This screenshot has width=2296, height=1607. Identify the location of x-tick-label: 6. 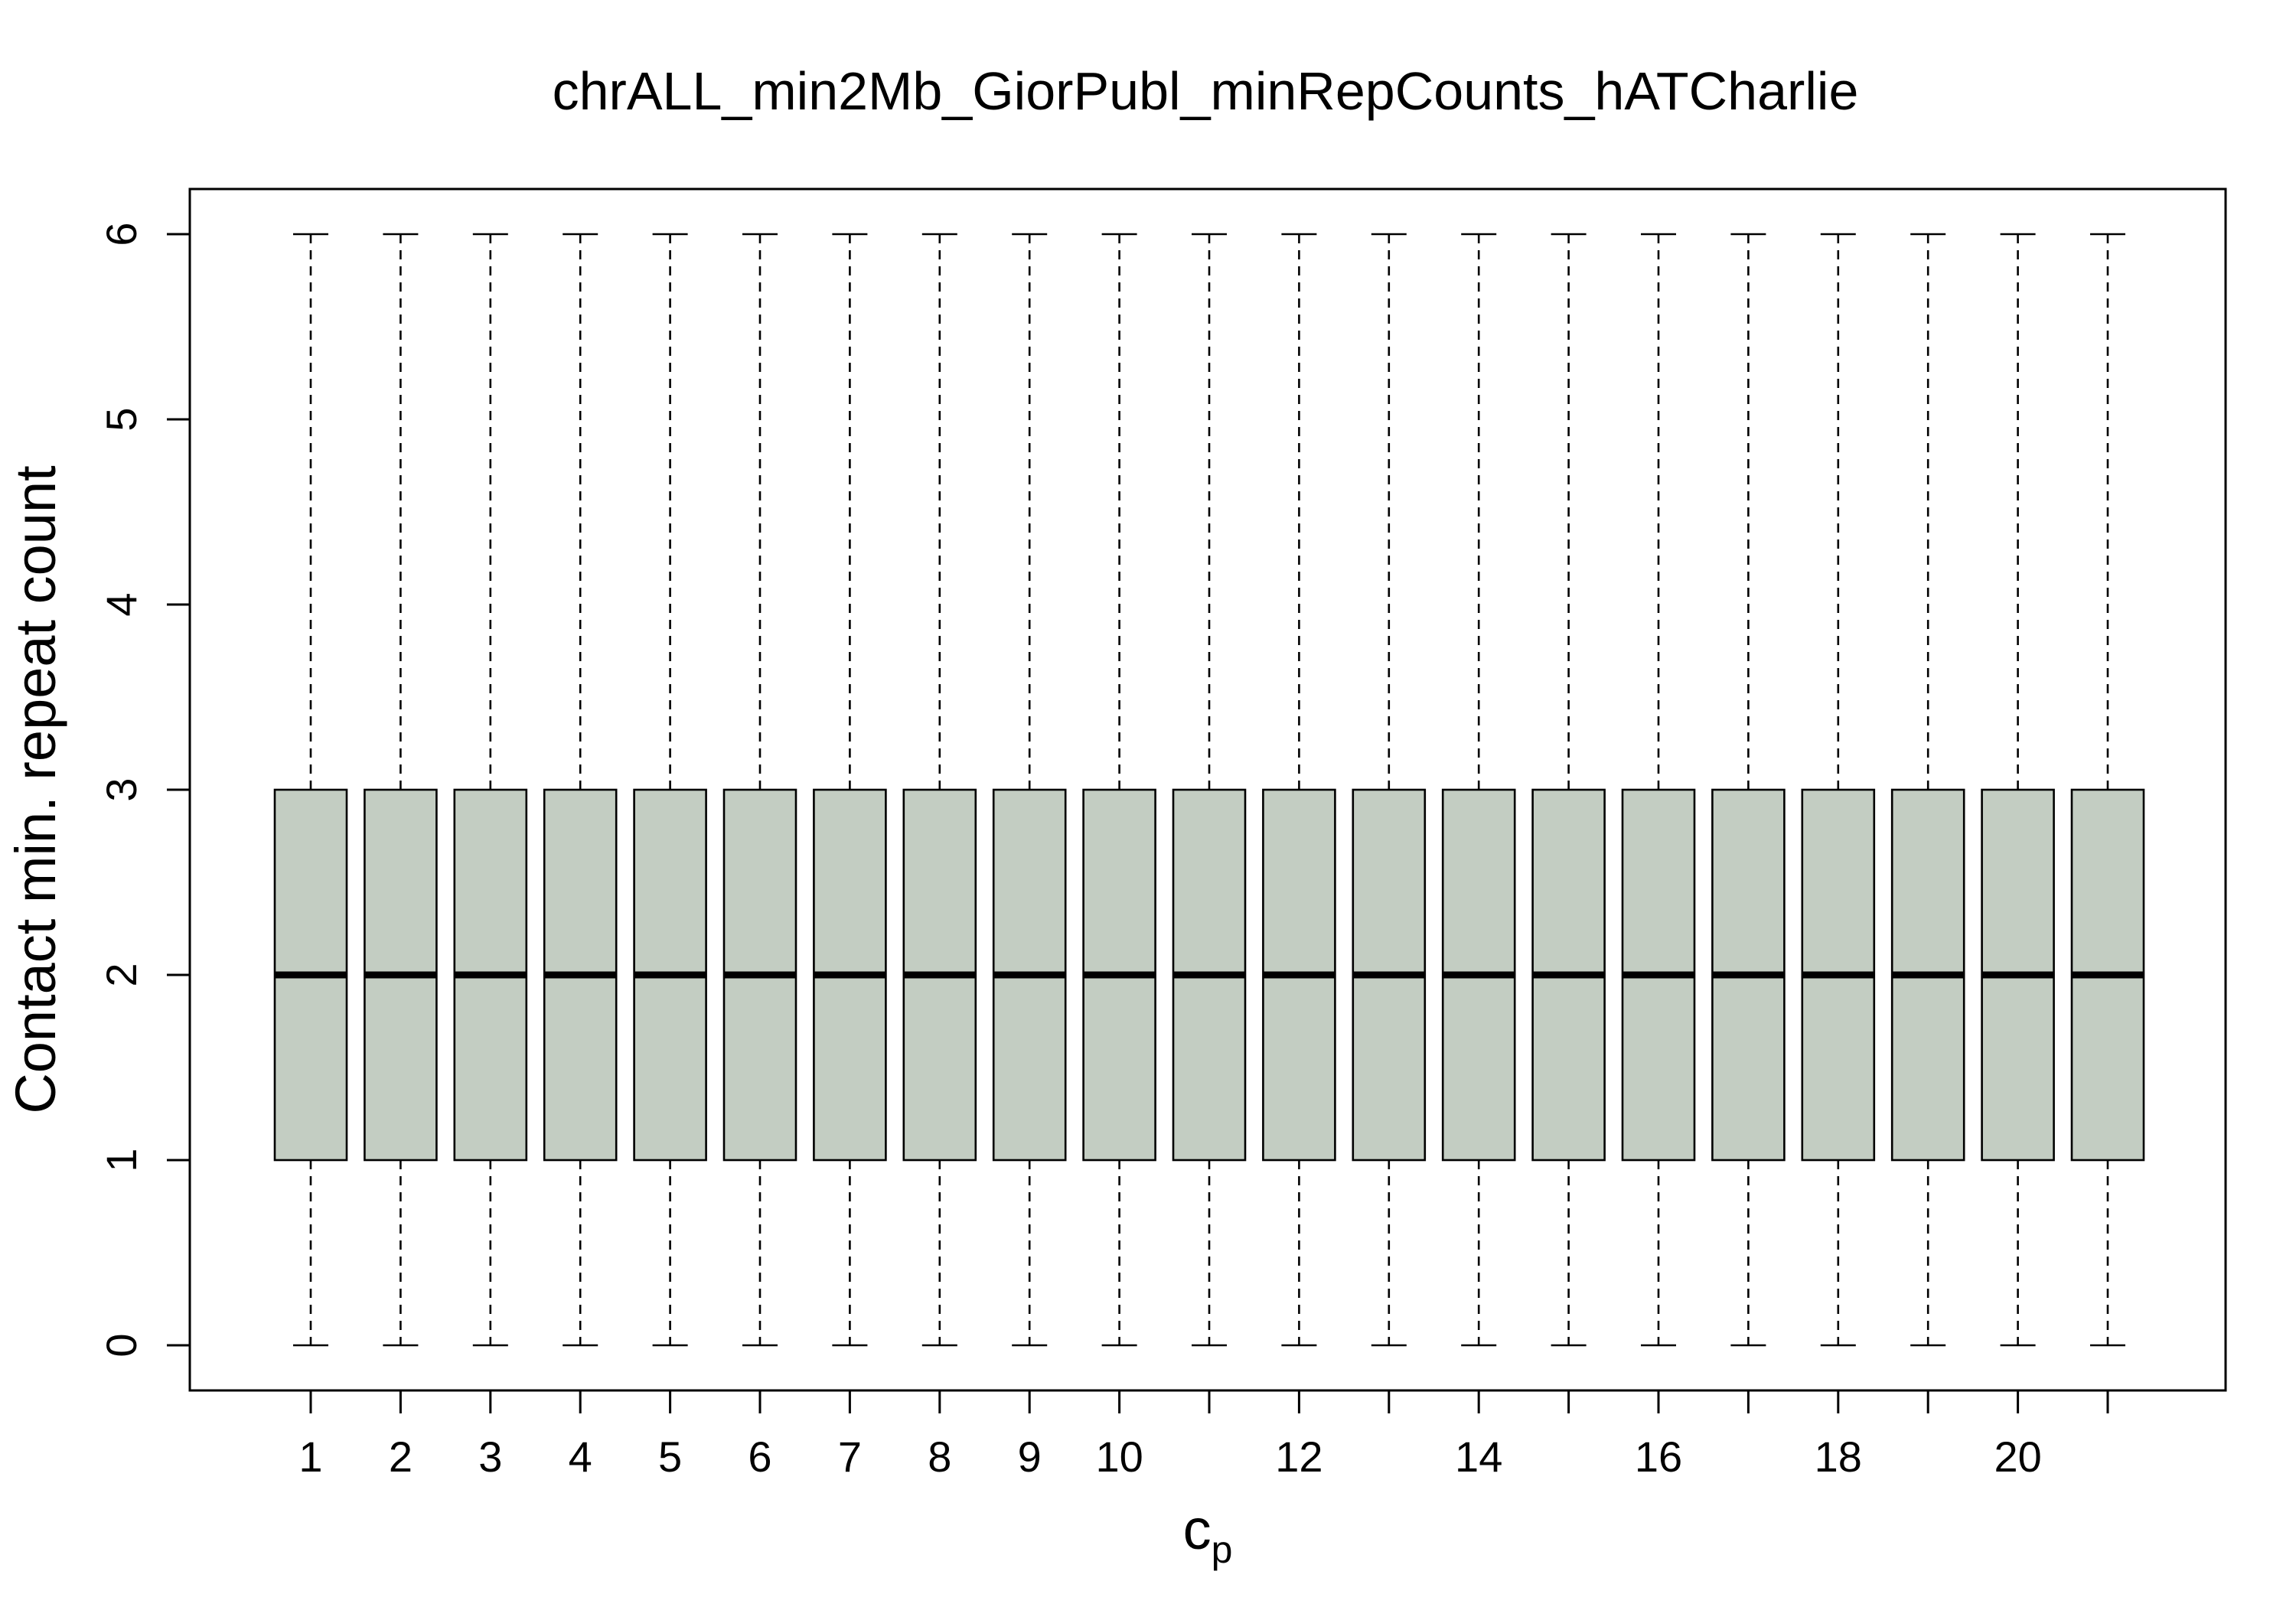
(759, 1457).